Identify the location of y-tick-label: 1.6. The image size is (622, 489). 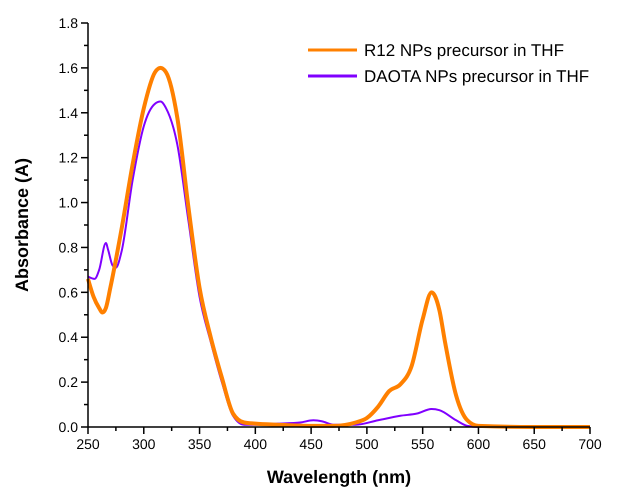
(68, 68).